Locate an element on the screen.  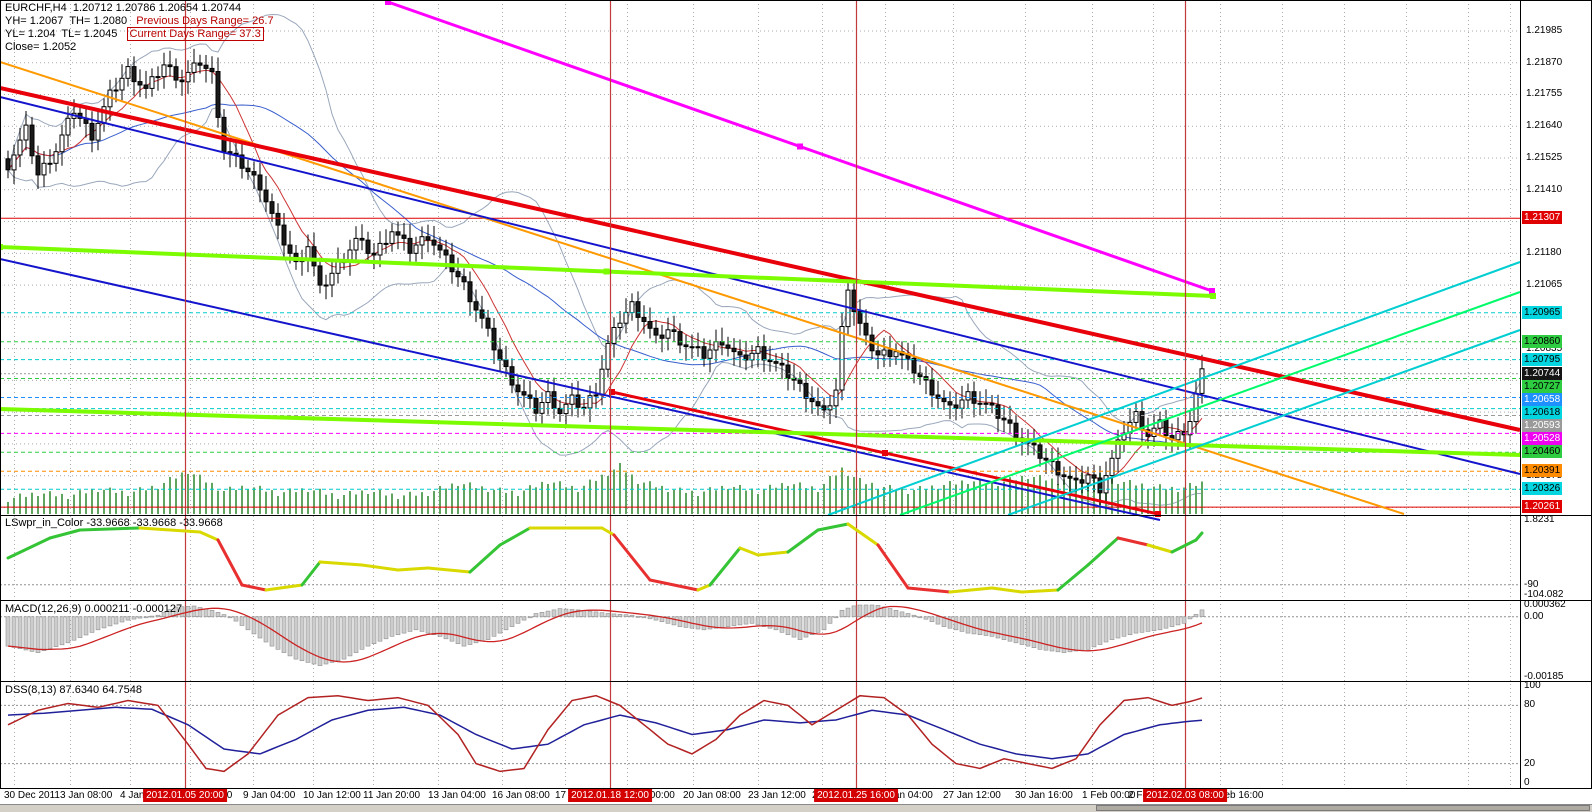
horizontal-scrollbar is located at coordinates (796, 808).